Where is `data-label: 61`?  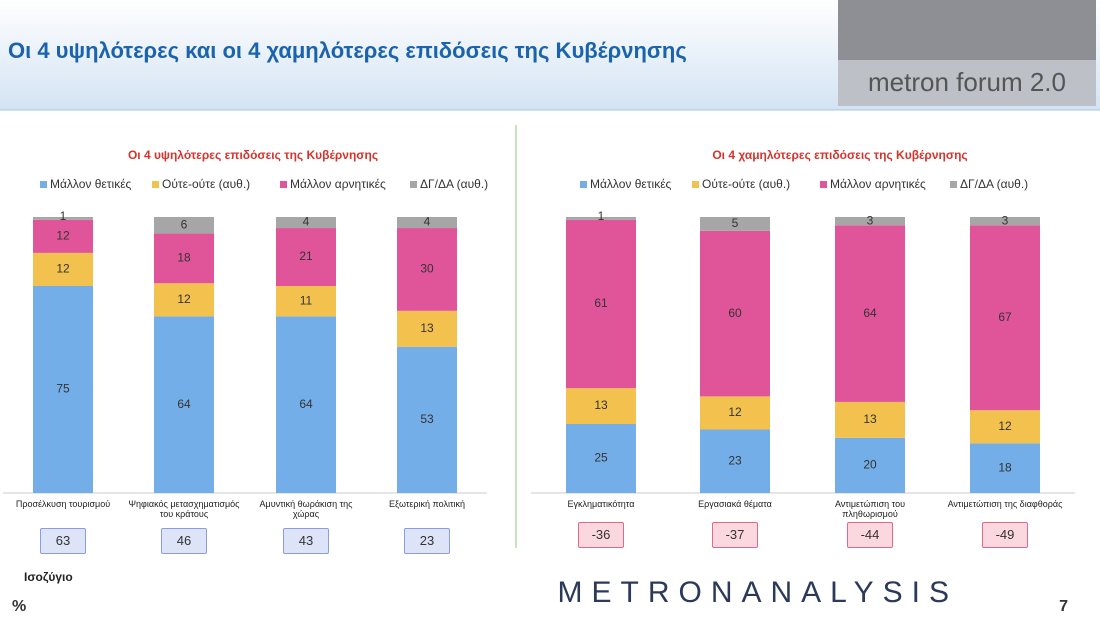 data-label: 61 is located at coordinates (601, 303).